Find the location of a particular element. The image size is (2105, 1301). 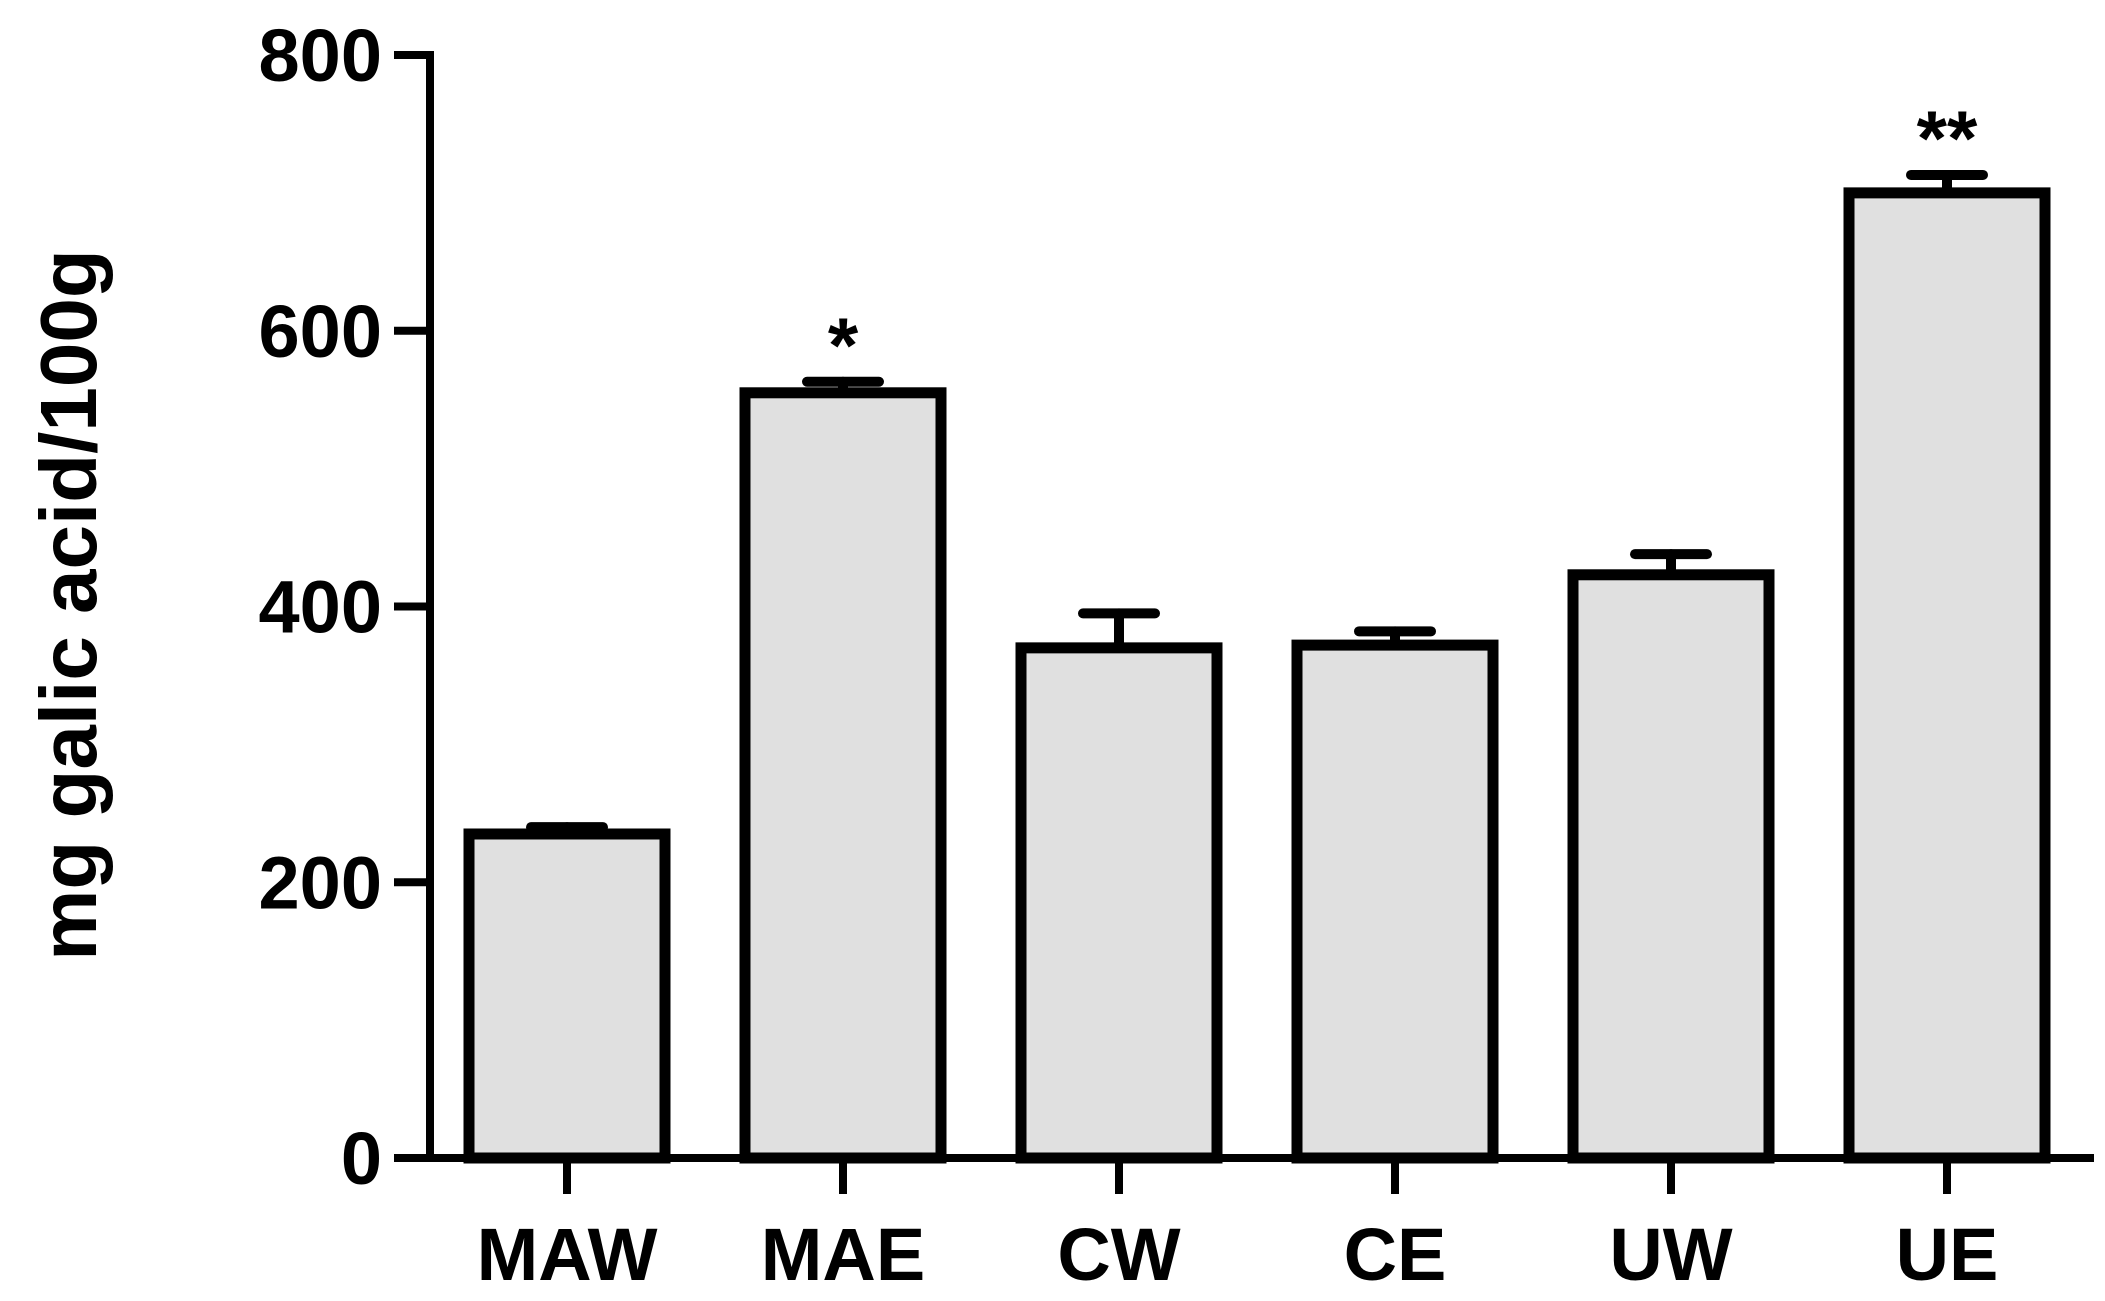

y-tick-label-1: 200 is located at coordinates (320, 882).